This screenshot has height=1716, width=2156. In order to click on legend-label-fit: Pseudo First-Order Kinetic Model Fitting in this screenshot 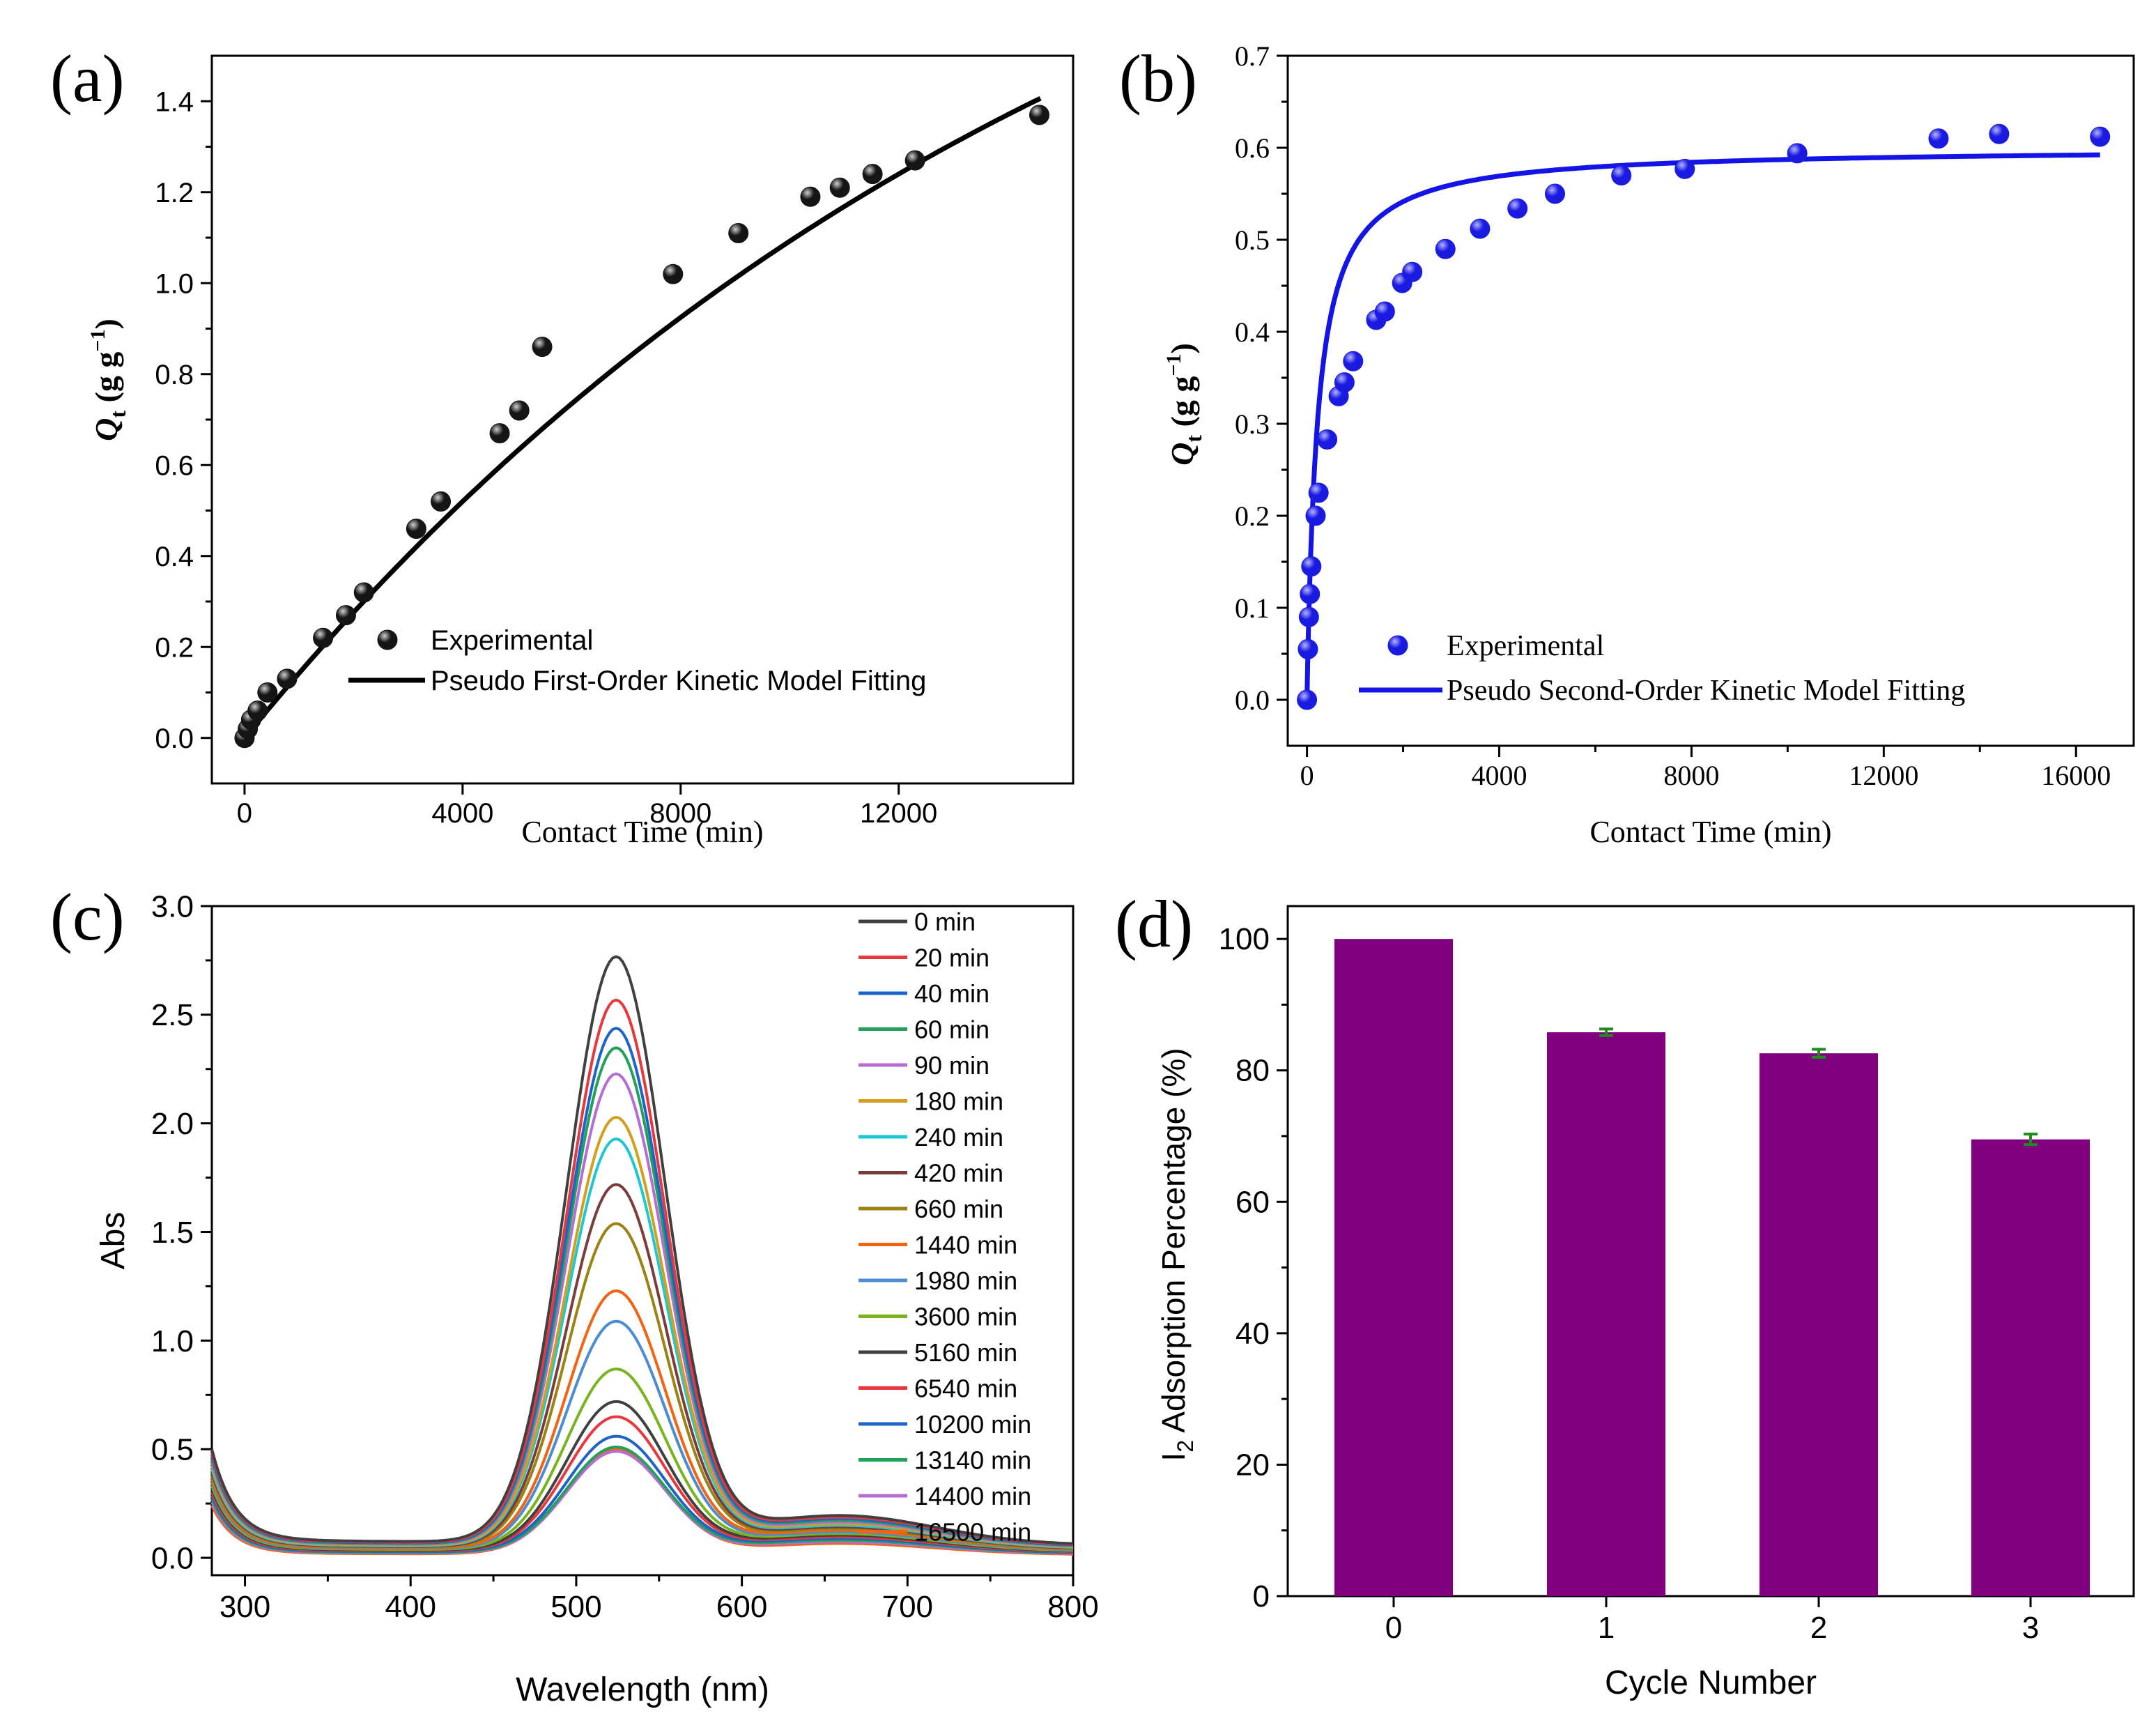, I will do `click(678, 681)`.